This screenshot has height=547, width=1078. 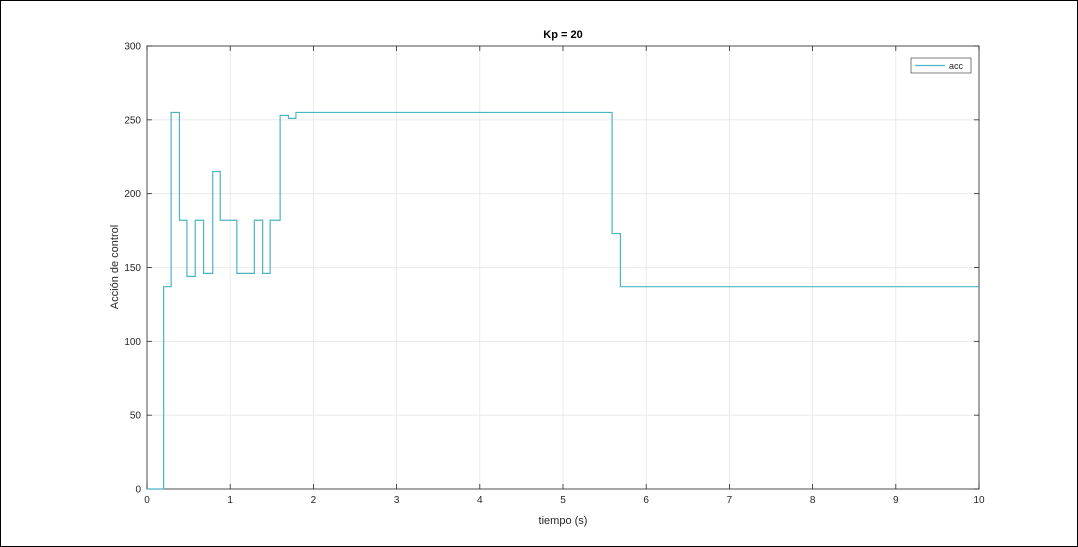 I want to click on x-tick-label: 6, so click(x=646, y=500).